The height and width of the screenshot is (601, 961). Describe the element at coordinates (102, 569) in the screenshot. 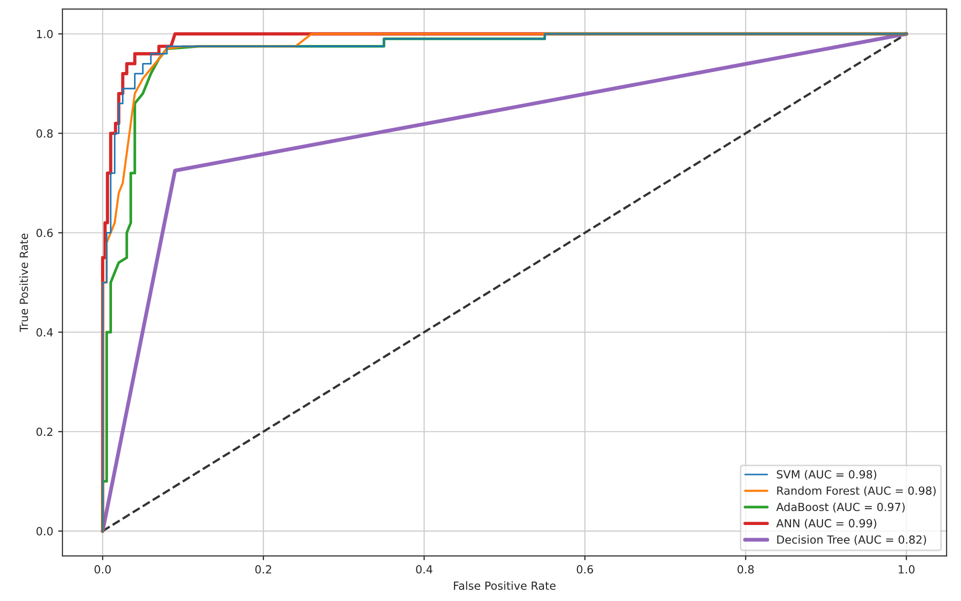

I see `x-tick-label: 0.0` at that location.